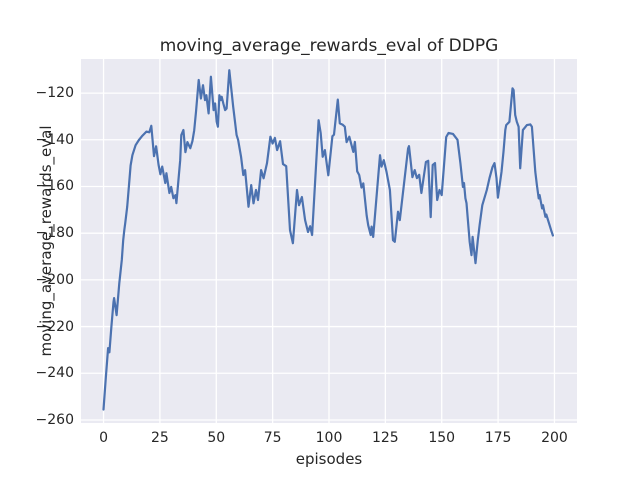 The image size is (640, 480). I want to click on y-tick-label: −220, so click(54, 326).